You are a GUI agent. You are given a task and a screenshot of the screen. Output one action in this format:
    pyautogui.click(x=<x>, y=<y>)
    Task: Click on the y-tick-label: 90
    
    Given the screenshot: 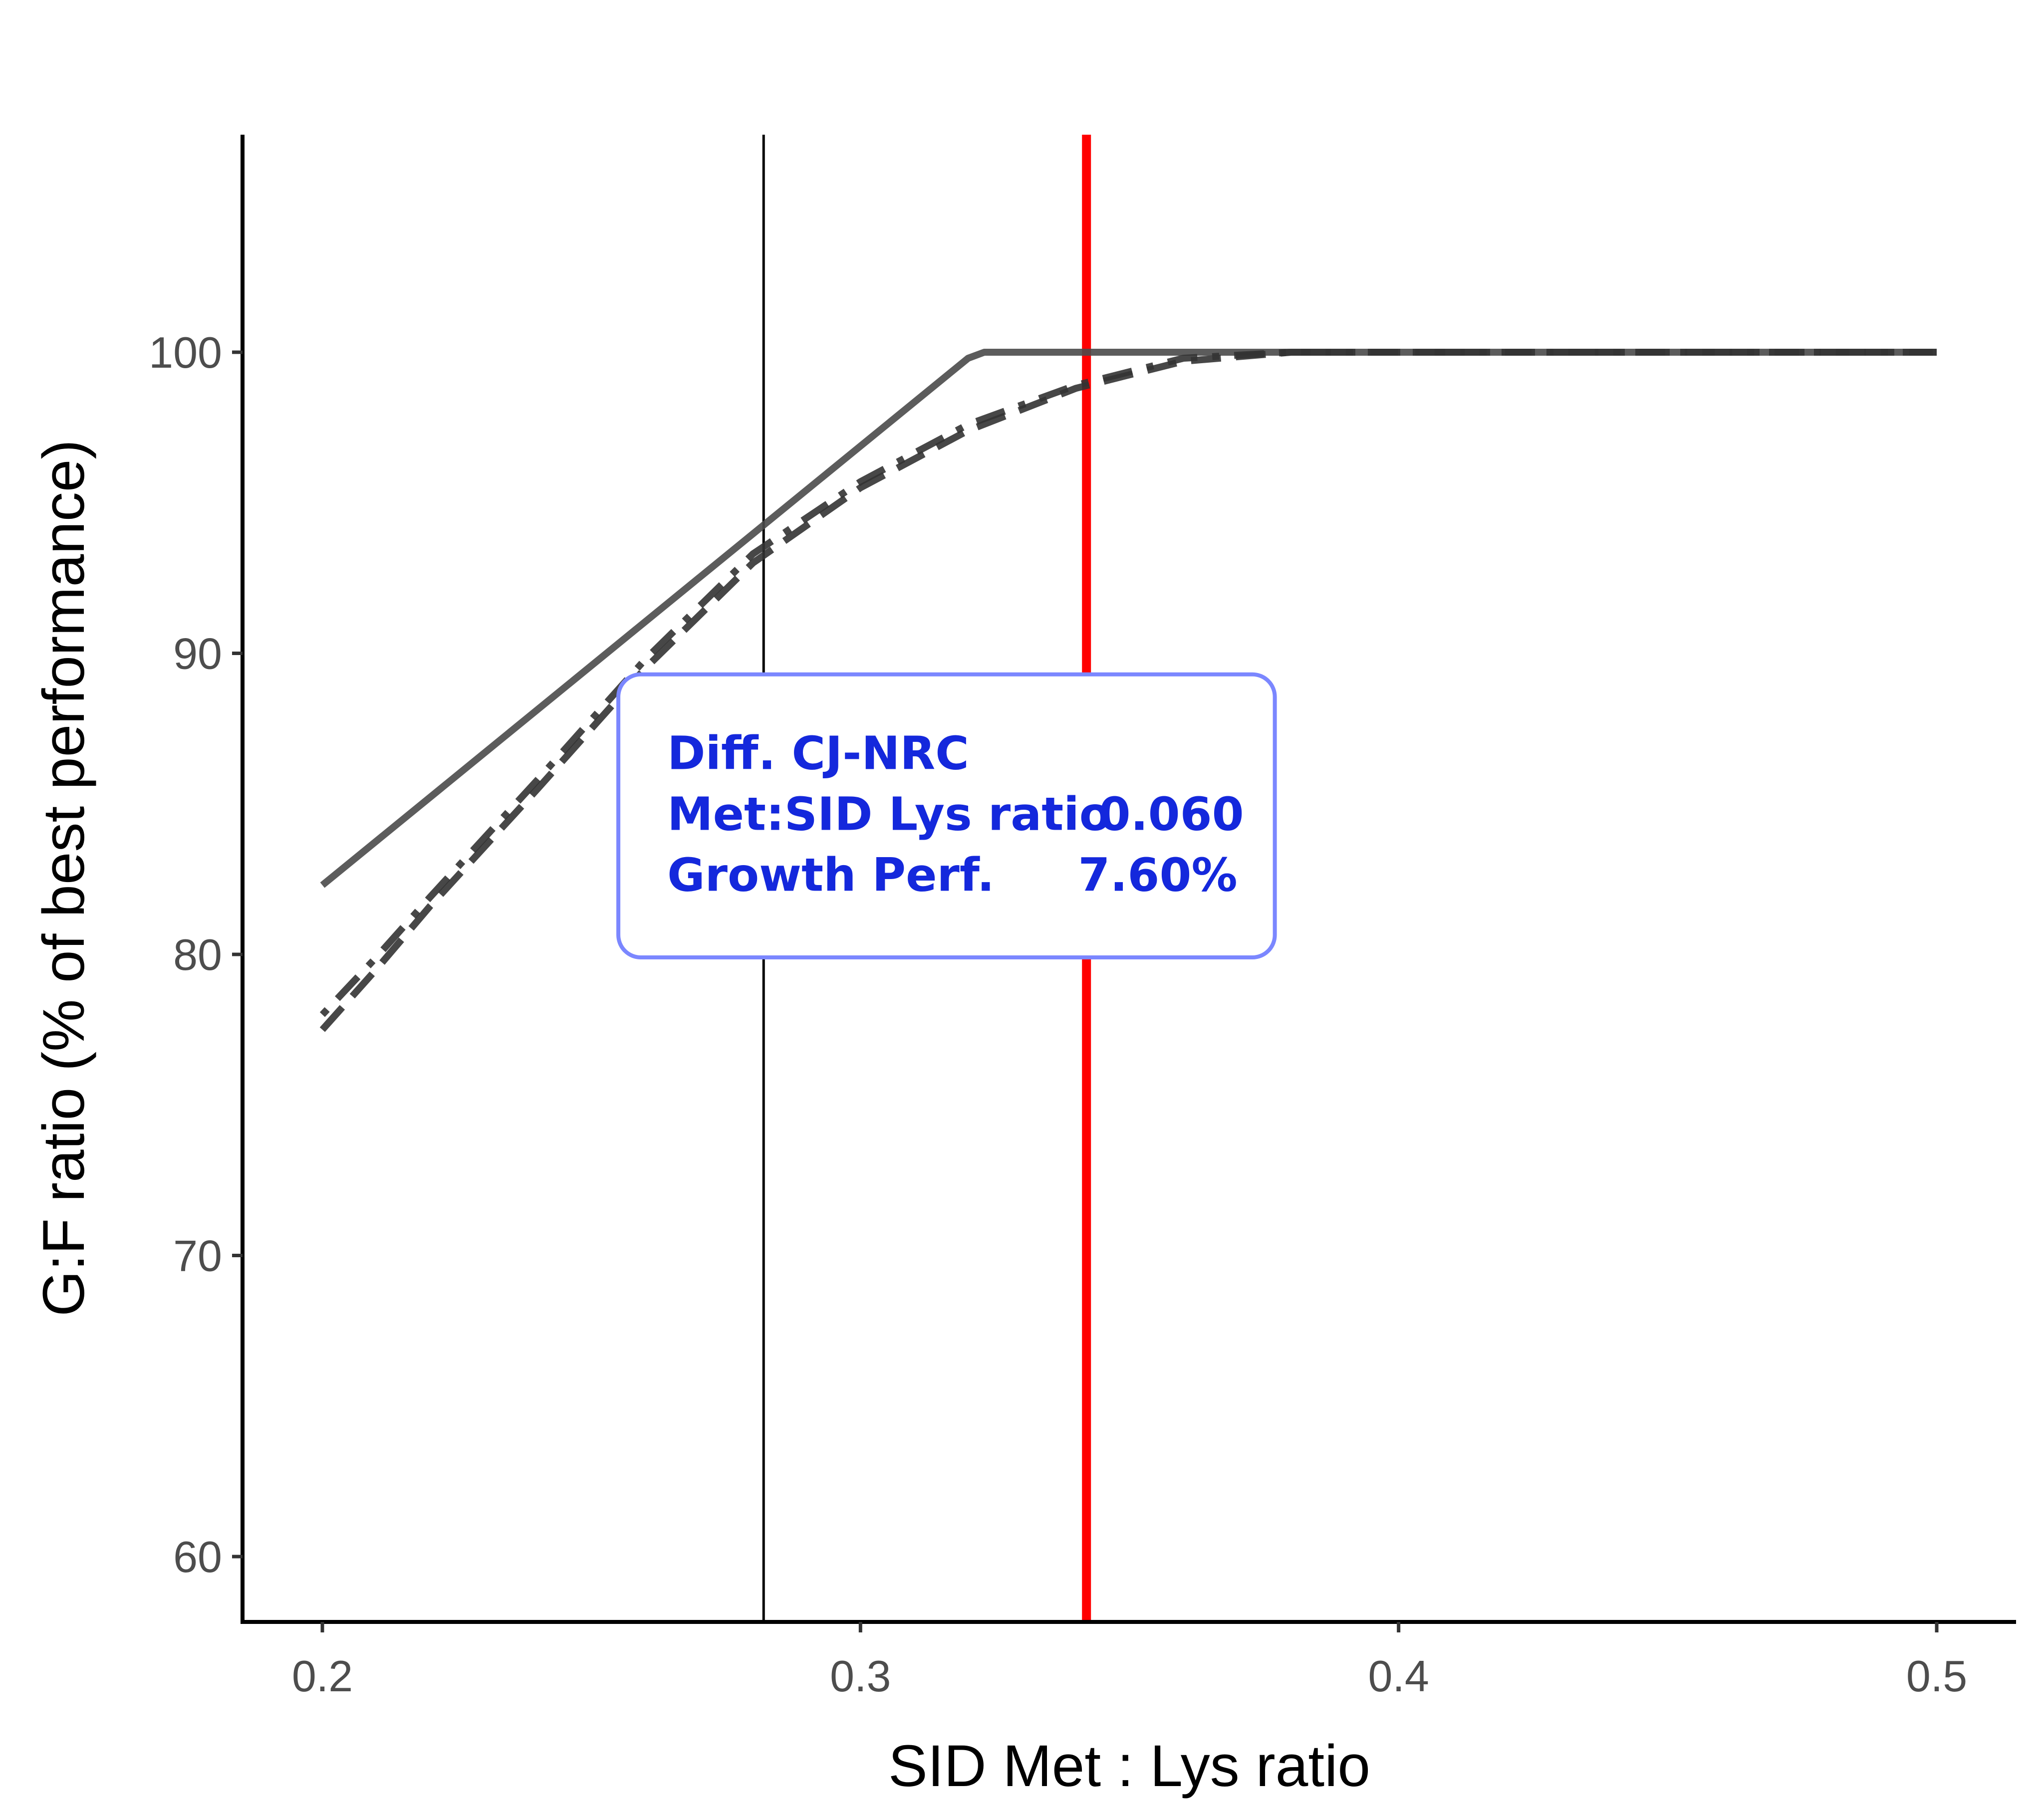 What is the action you would take?
    pyautogui.click(x=197, y=654)
    